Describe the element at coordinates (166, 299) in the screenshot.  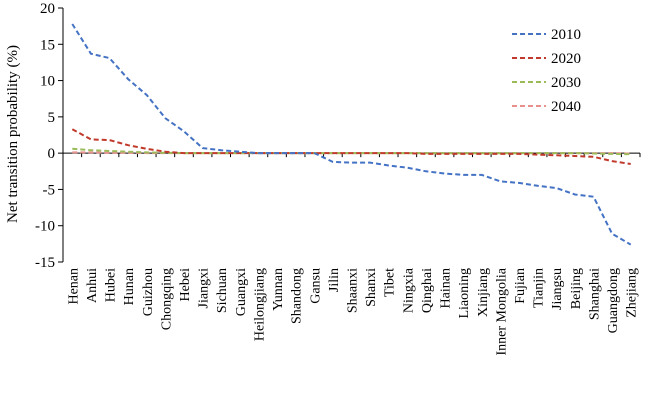
I see `x-category-label: Chongqing` at that location.